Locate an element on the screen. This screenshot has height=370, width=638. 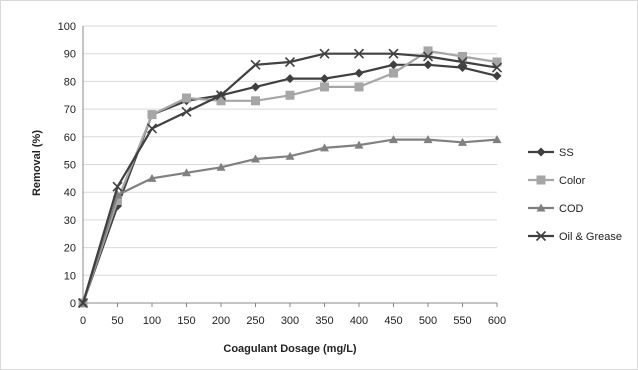
legend-item: Oil & Grease is located at coordinates (575, 236).